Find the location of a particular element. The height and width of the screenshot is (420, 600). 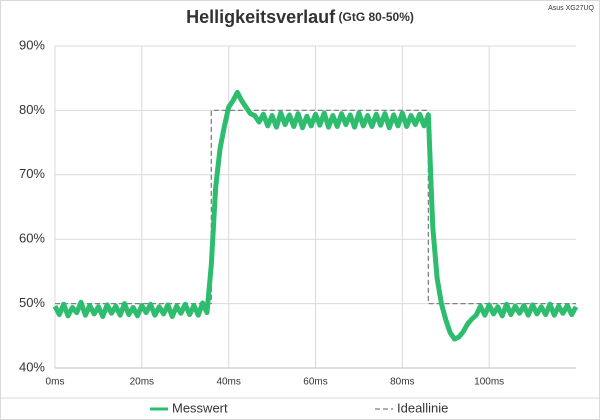

y-tick-label: 60% is located at coordinates (32, 238).